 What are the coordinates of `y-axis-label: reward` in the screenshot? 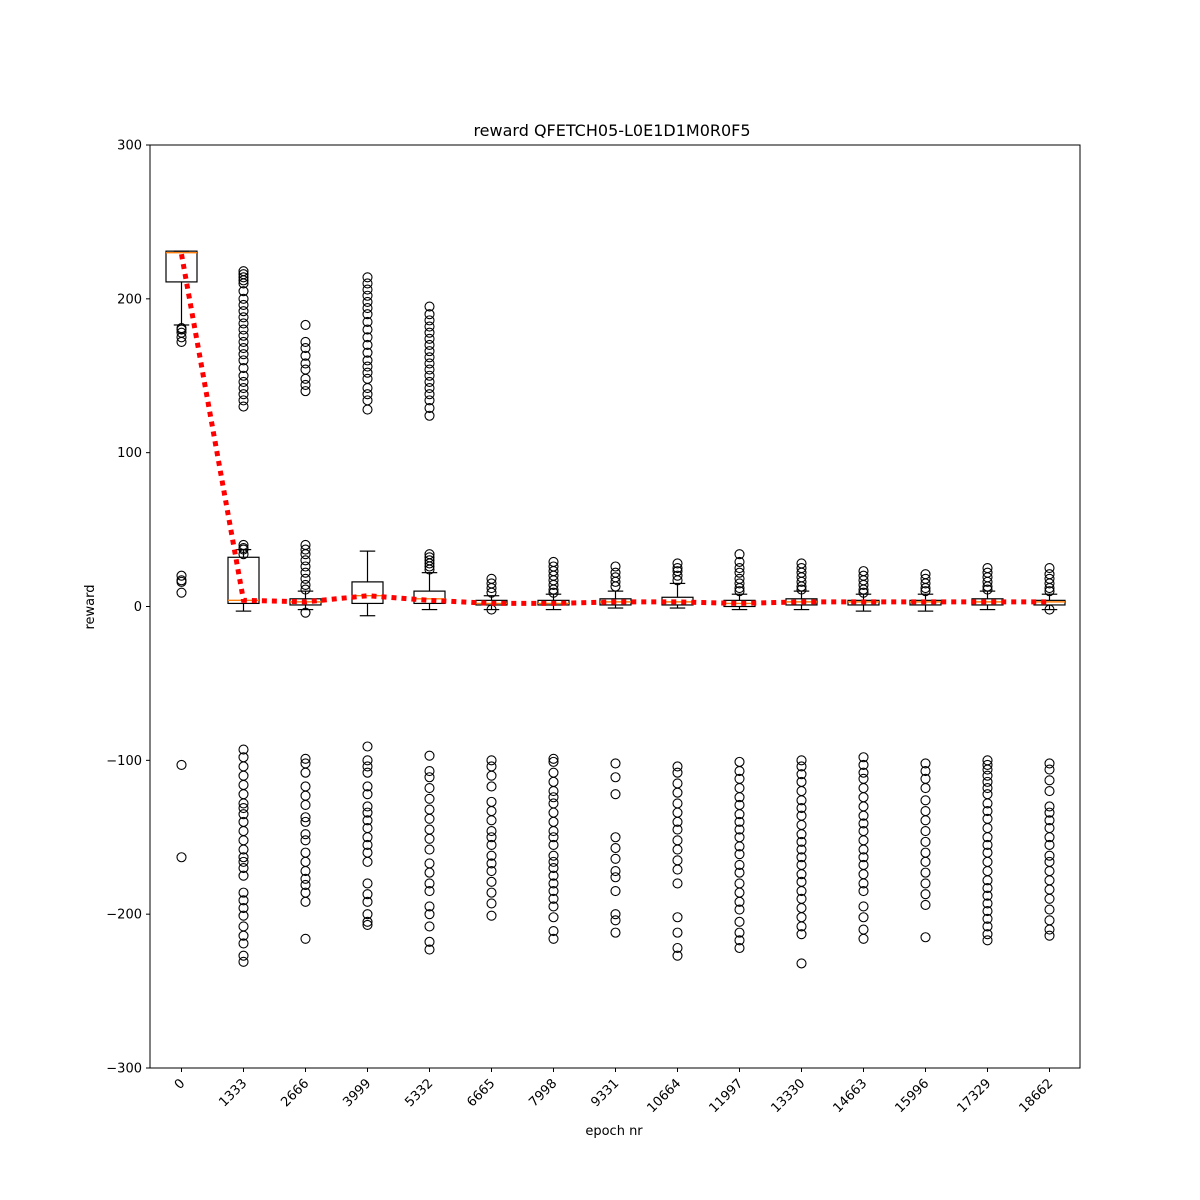 It's located at (90, 606).